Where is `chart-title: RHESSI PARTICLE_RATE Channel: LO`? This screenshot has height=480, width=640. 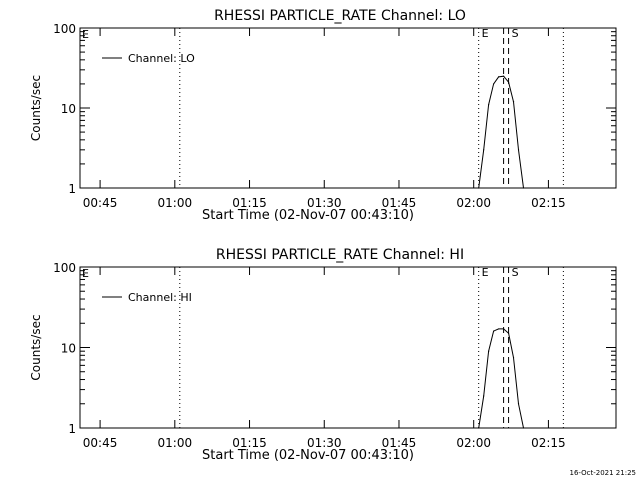 chart-title: RHESSI PARTICLE_RATE Channel: LO is located at coordinates (340, 16).